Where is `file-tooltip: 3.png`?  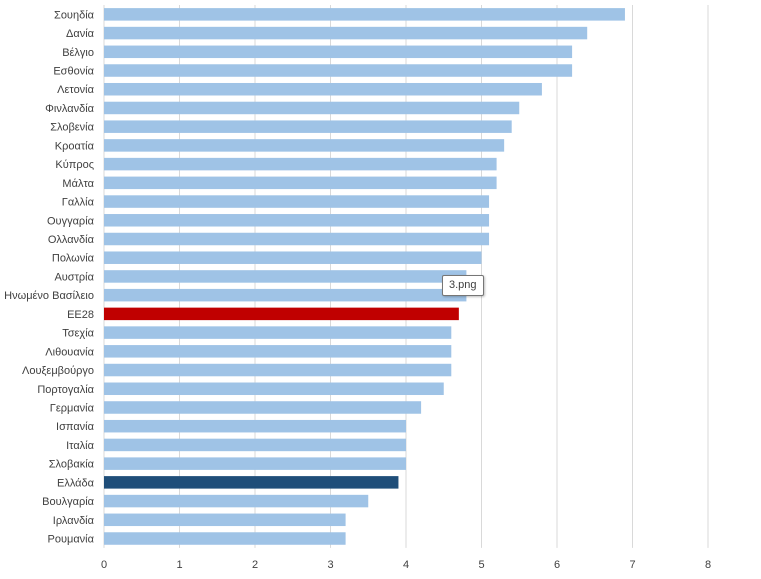 file-tooltip: 3.png is located at coordinates (463, 285).